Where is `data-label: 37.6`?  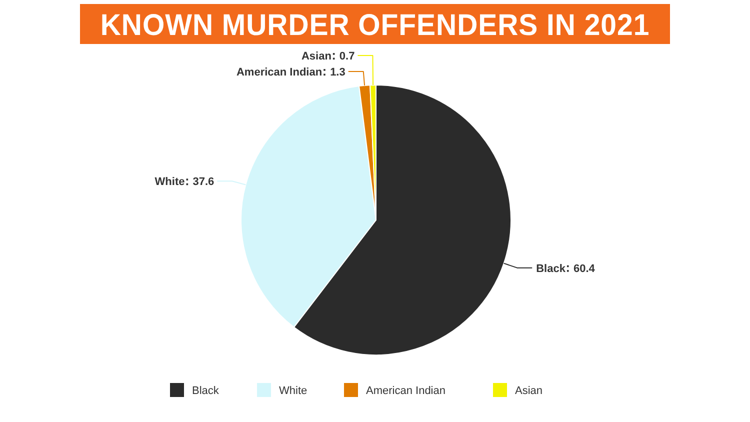
data-label: 37.6 is located at coordinates (203, 182).